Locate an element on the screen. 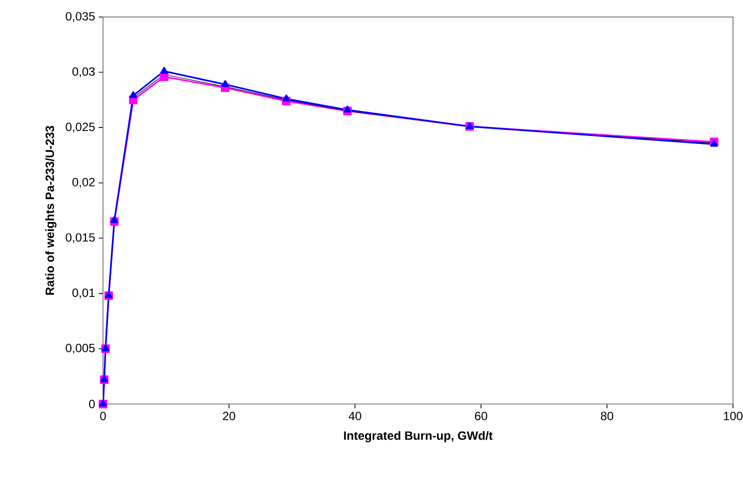  y-tick-label: 0,015 is located at coordinates (80, 238).